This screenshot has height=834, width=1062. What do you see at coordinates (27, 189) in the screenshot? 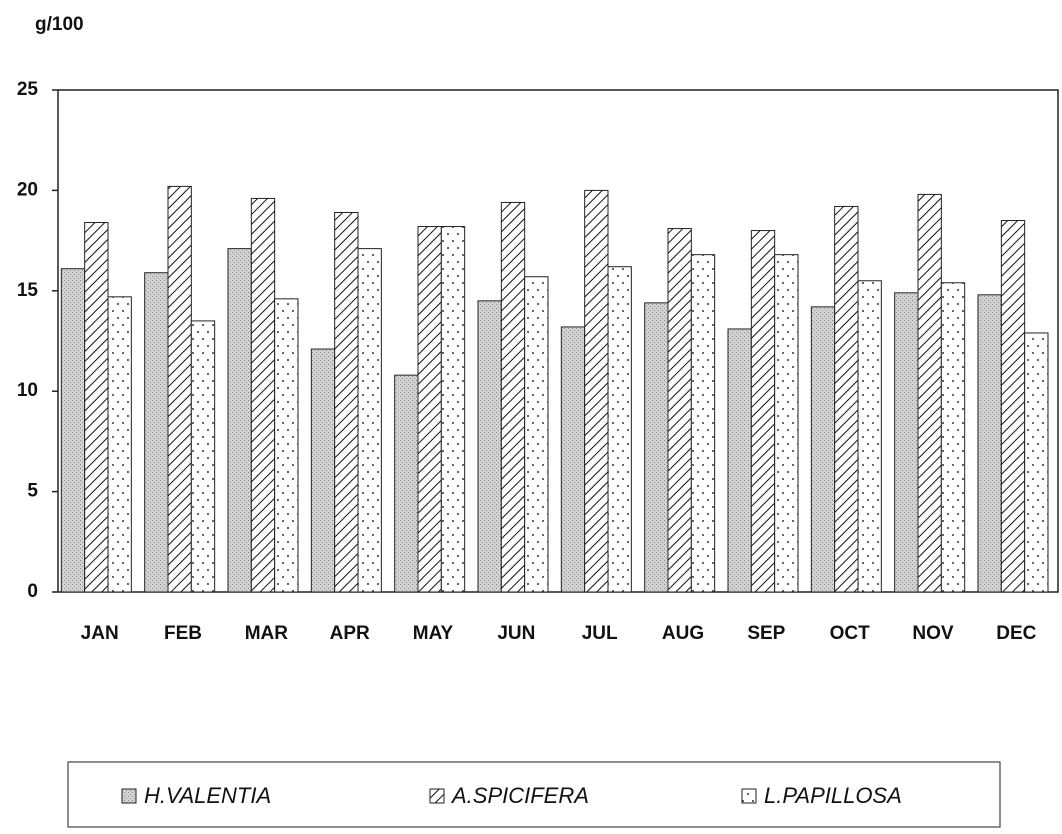
I see `y-tick-label: 20` at bounding box center [27, 189].